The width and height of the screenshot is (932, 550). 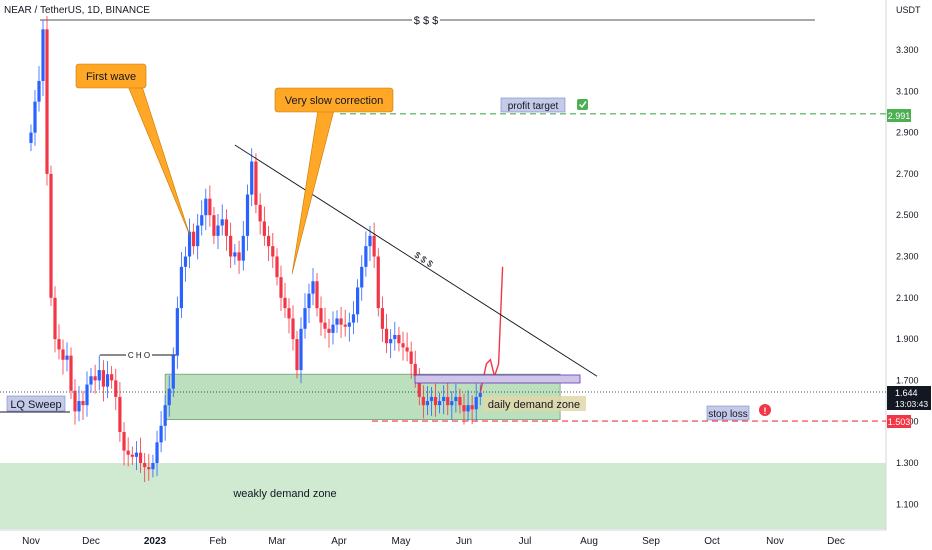 I want to click on time-tick-label: 2023, so click(x=155, y=541).